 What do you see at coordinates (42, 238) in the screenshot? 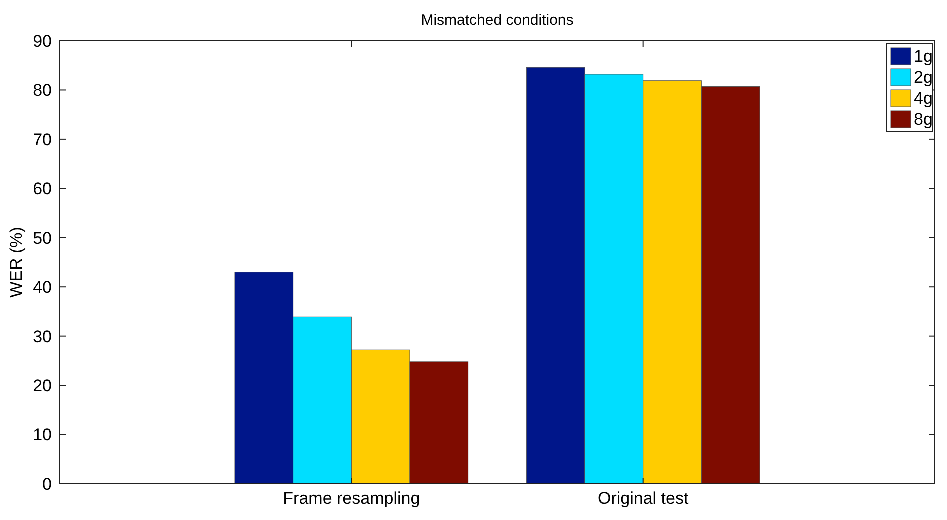
I see `y-tick-label: 50` at bounding box center [42, 238].